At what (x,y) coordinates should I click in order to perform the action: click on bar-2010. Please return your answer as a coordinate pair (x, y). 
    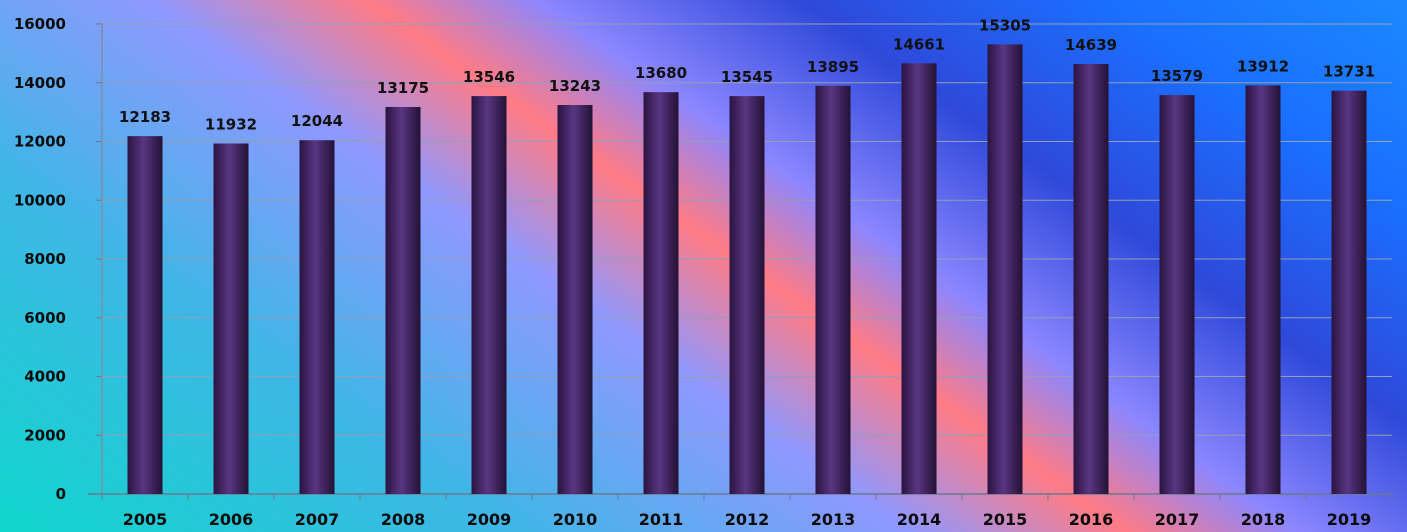
    Looking at the image, I should click on (575, 299).